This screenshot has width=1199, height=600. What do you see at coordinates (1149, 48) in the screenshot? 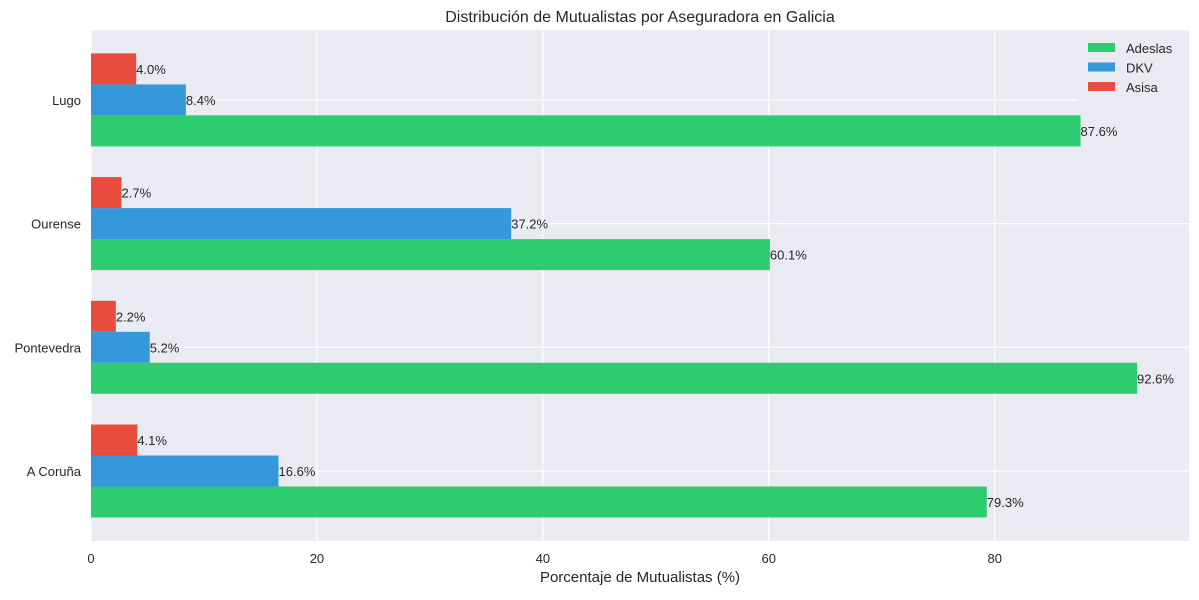
I see `legend-label: Adeslas` at bounding box center [1149, 48].